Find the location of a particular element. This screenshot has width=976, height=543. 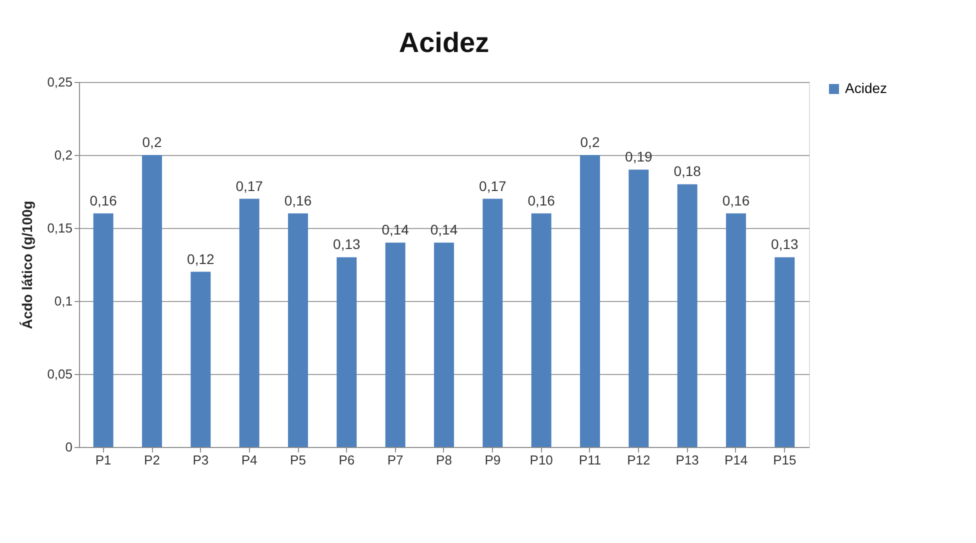

y-tick-label: 0,2 is located at coordinates (63, 155).